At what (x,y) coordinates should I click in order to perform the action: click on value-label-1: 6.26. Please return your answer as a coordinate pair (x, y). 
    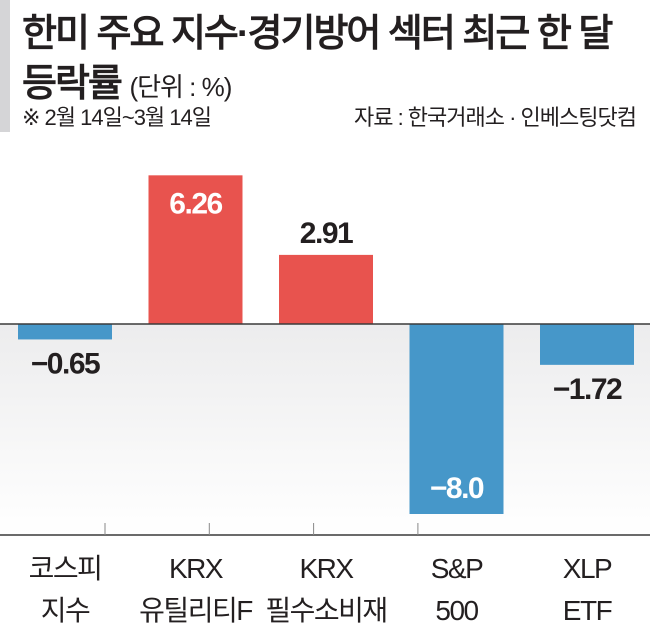
    Looking at the image, I should click on (195, 203).